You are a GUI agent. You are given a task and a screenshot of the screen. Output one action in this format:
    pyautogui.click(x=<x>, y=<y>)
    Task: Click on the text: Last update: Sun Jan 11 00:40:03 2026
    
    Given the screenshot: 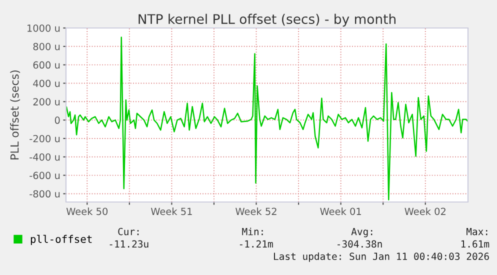 What is the action you would take?
    pyautogui.click(x=381, y=257)
    